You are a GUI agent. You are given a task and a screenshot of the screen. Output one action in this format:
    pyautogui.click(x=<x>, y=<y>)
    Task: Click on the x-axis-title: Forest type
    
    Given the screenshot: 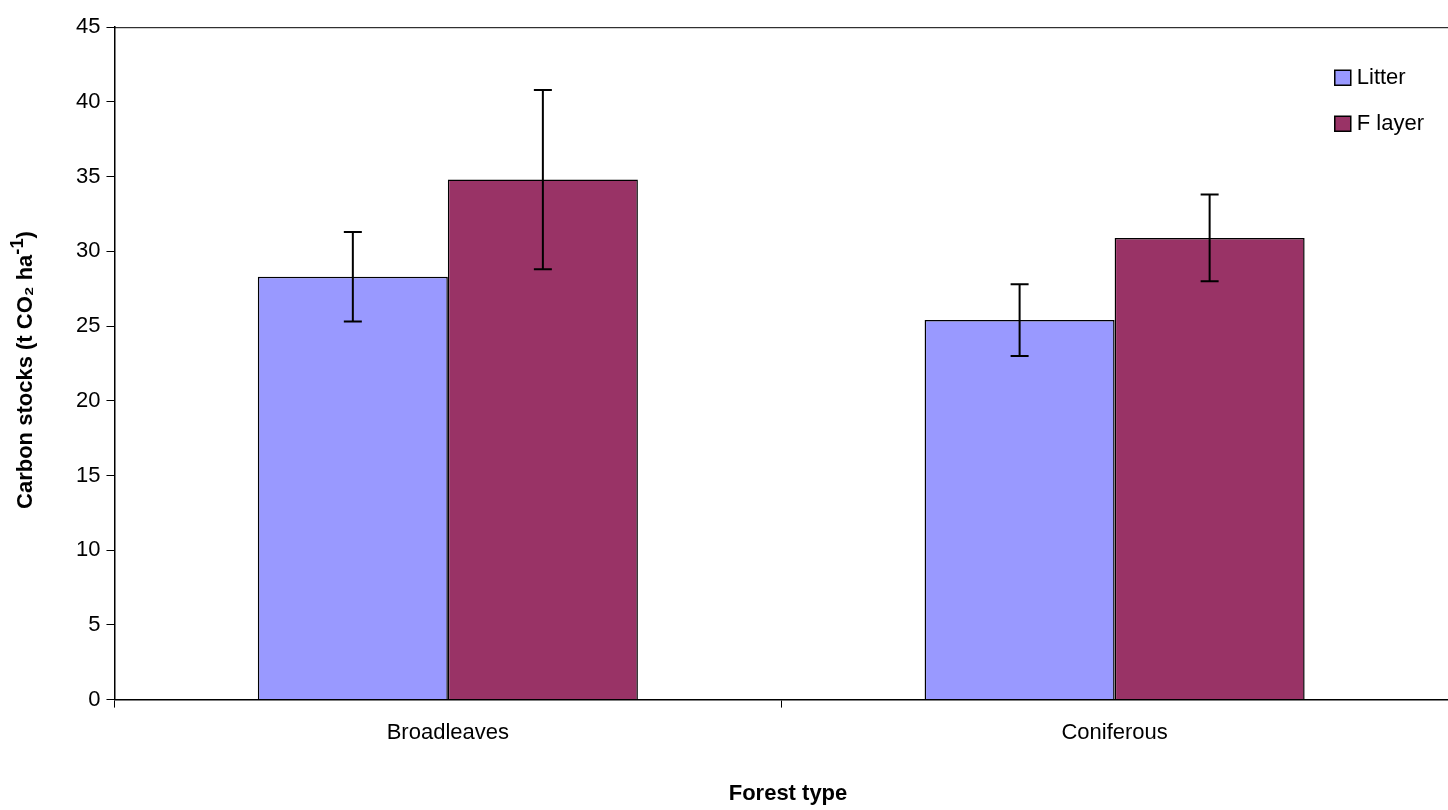 What is the action you would take?
    pyautogui.click(x=788, y=793)
    